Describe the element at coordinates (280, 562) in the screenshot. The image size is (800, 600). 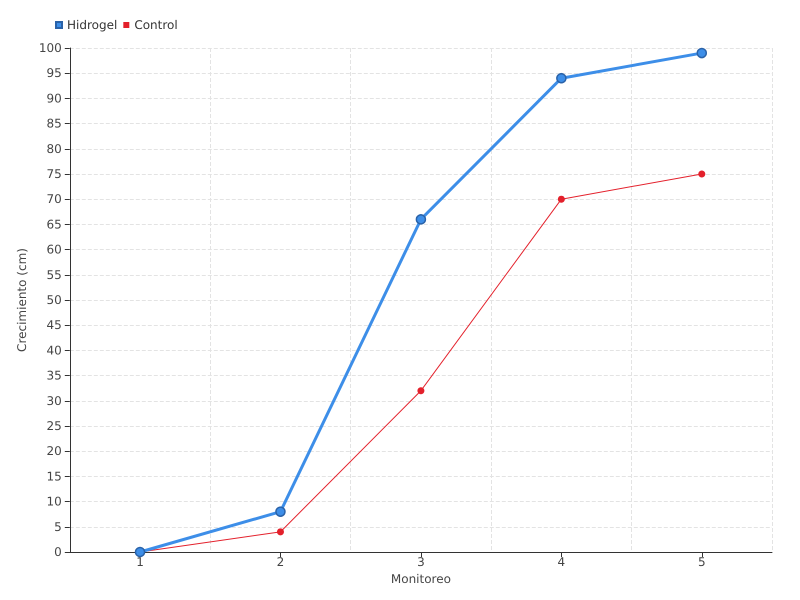
I see `x-tick-label: 2` at that location.